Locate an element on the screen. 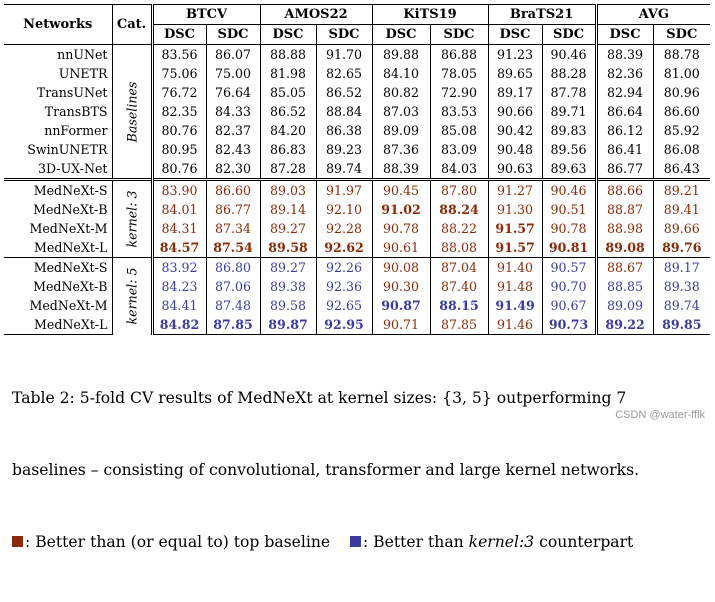  score-cell: 91.40 is located at coordinates (515, 267).